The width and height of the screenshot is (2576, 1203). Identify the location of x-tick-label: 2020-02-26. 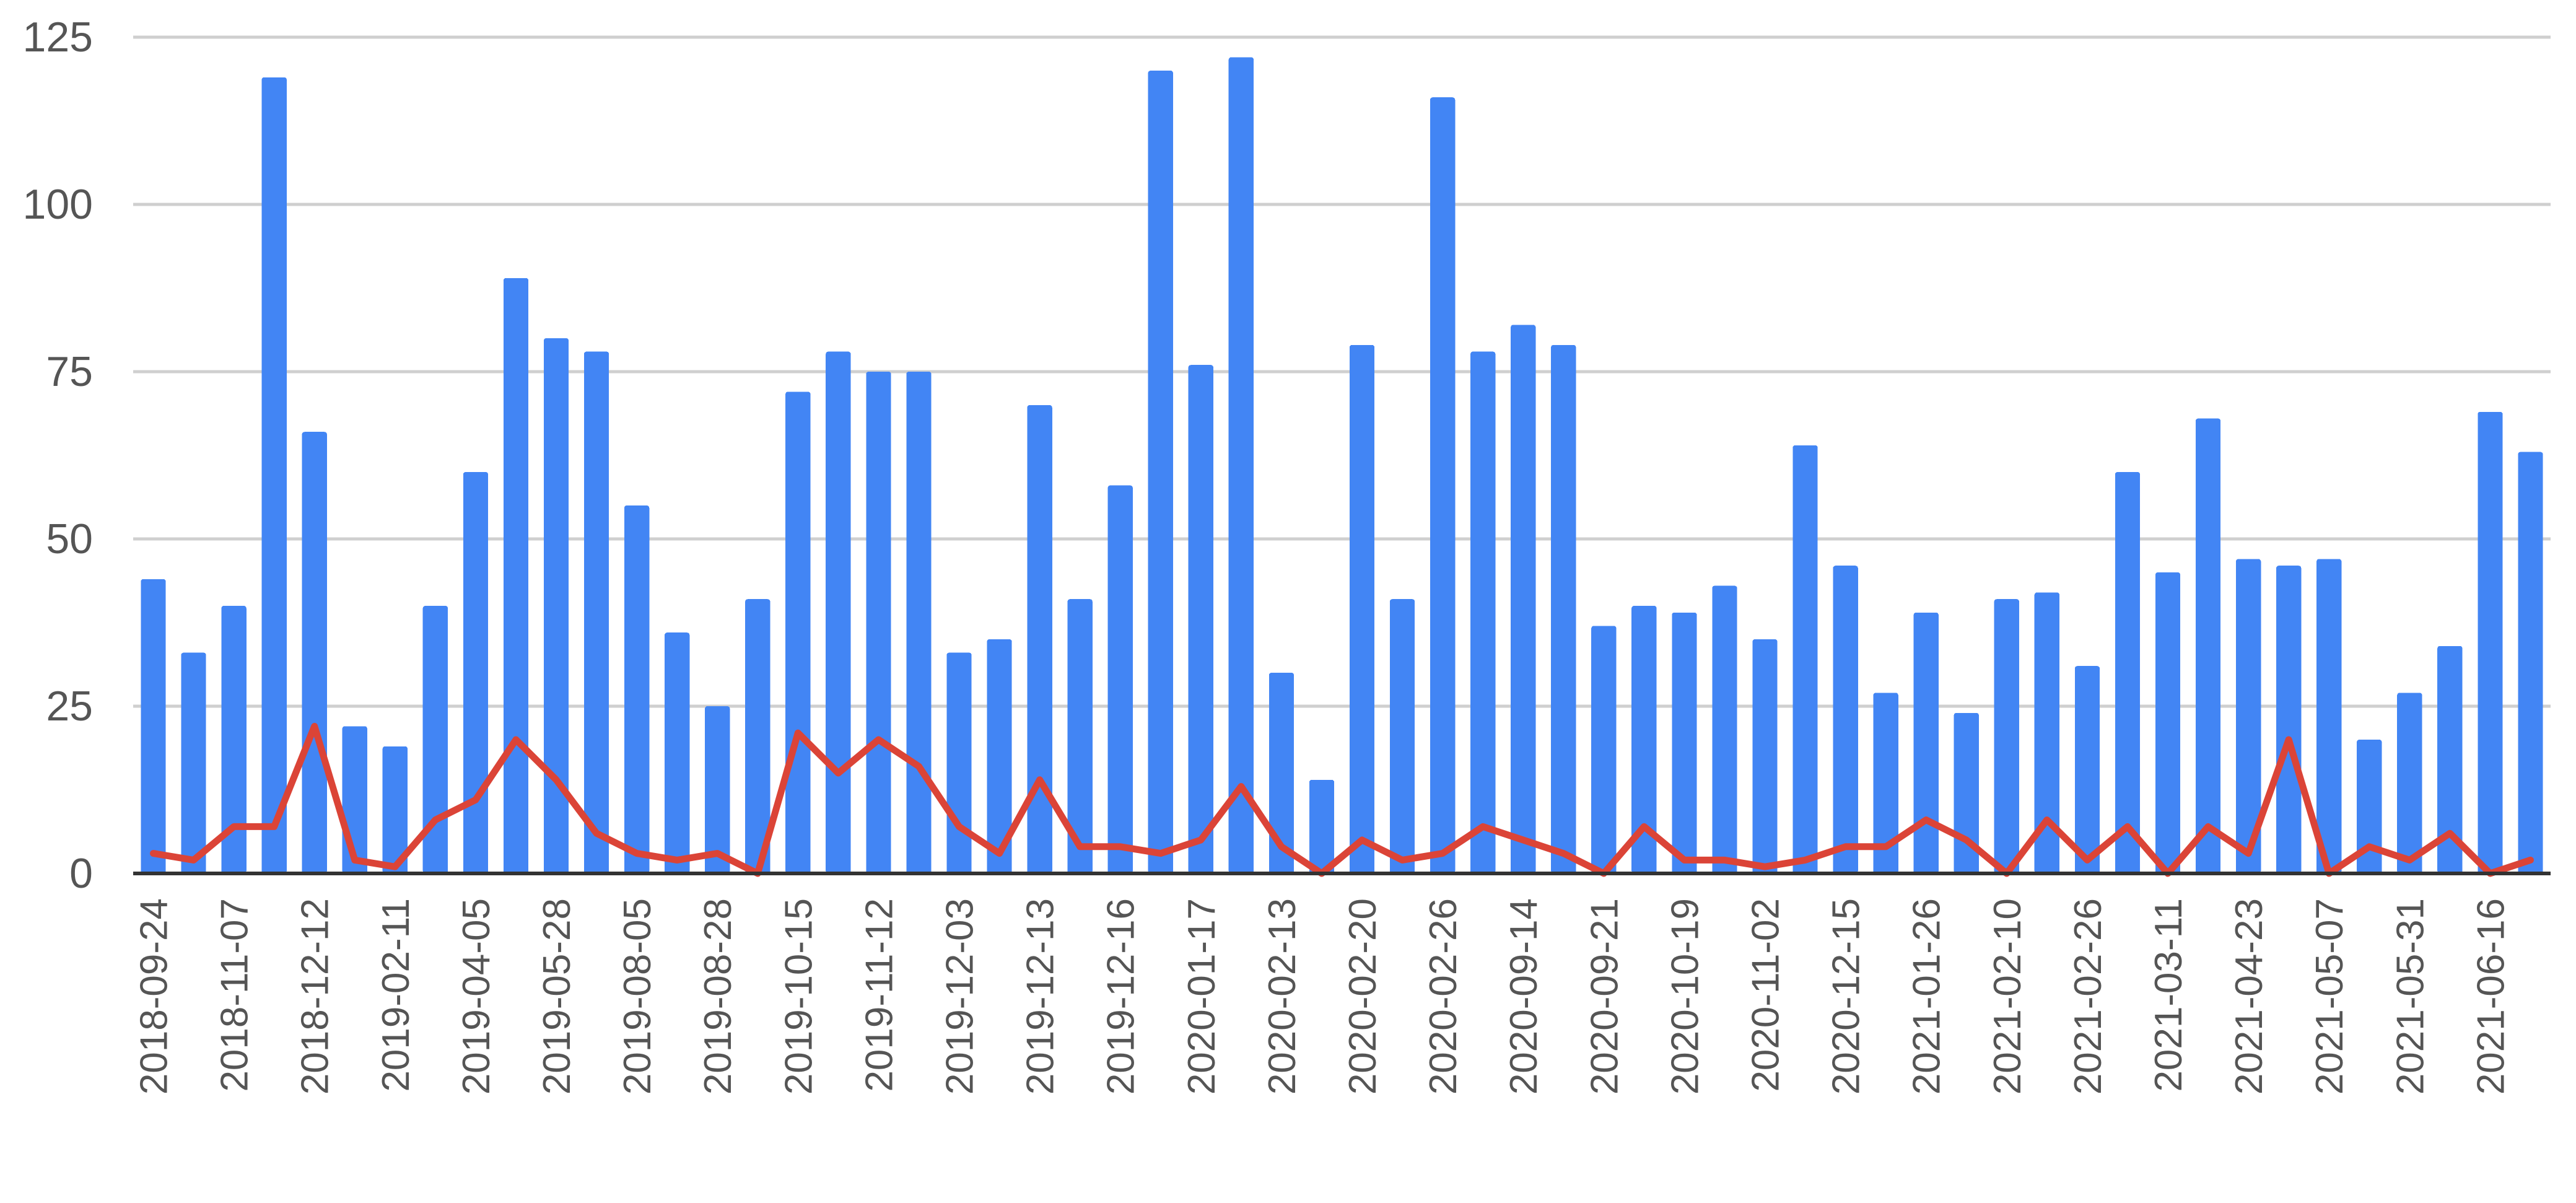
(1443, 996).